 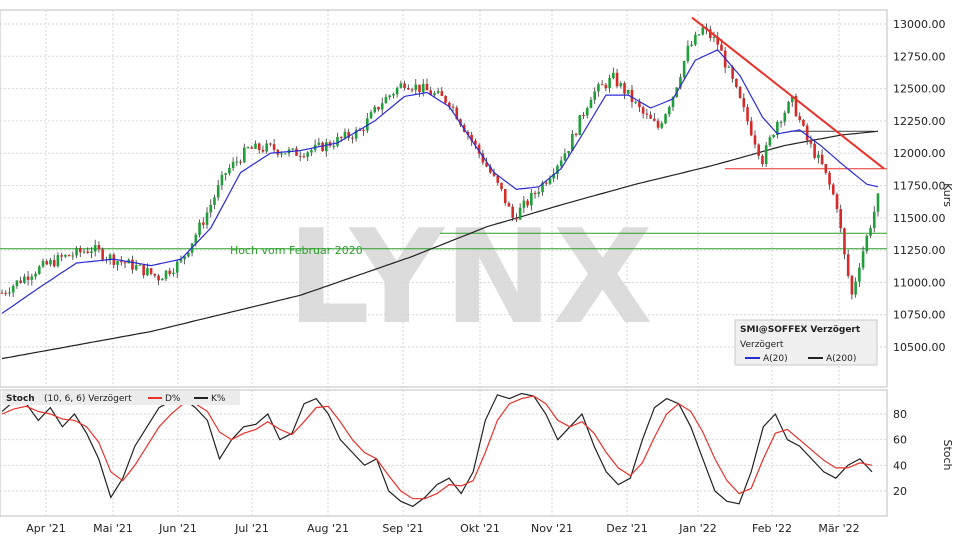 What do you see at coordinates (919, 282) in the screenshot?
I see `price-tick-label: 11000.00` at bounding box center [919, 282].